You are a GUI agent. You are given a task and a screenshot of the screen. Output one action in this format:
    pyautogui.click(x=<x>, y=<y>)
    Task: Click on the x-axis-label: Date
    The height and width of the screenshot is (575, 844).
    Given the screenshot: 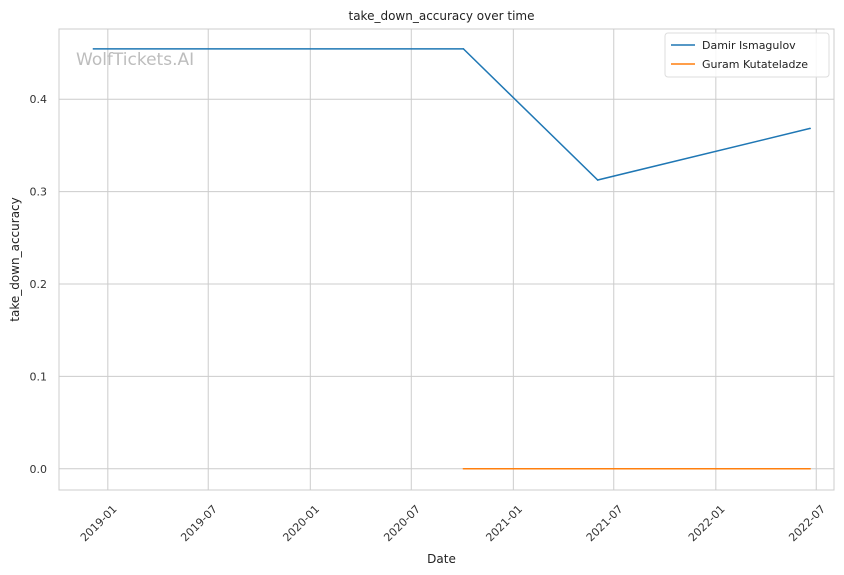 What is the action you would take?
    pyautogui.click(x=441, y=559)
    